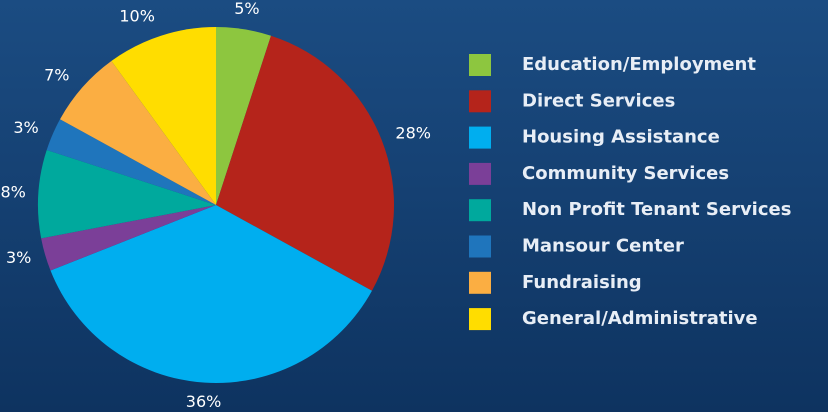  Describe the element at coordinates (56, 74) in the screenshot. I see `slice-label: 7%` at that location.